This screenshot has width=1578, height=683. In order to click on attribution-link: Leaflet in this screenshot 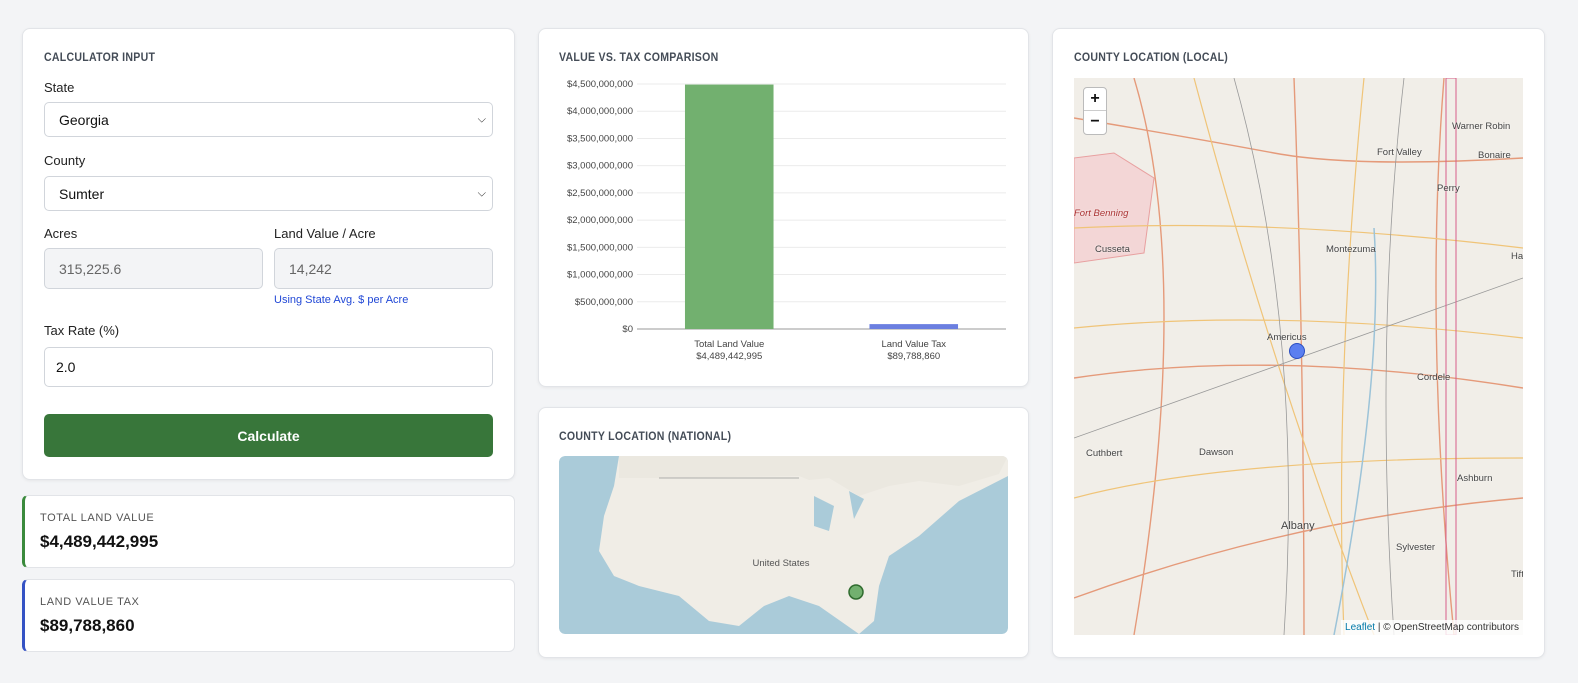, I will do `click(1360, 627)`.